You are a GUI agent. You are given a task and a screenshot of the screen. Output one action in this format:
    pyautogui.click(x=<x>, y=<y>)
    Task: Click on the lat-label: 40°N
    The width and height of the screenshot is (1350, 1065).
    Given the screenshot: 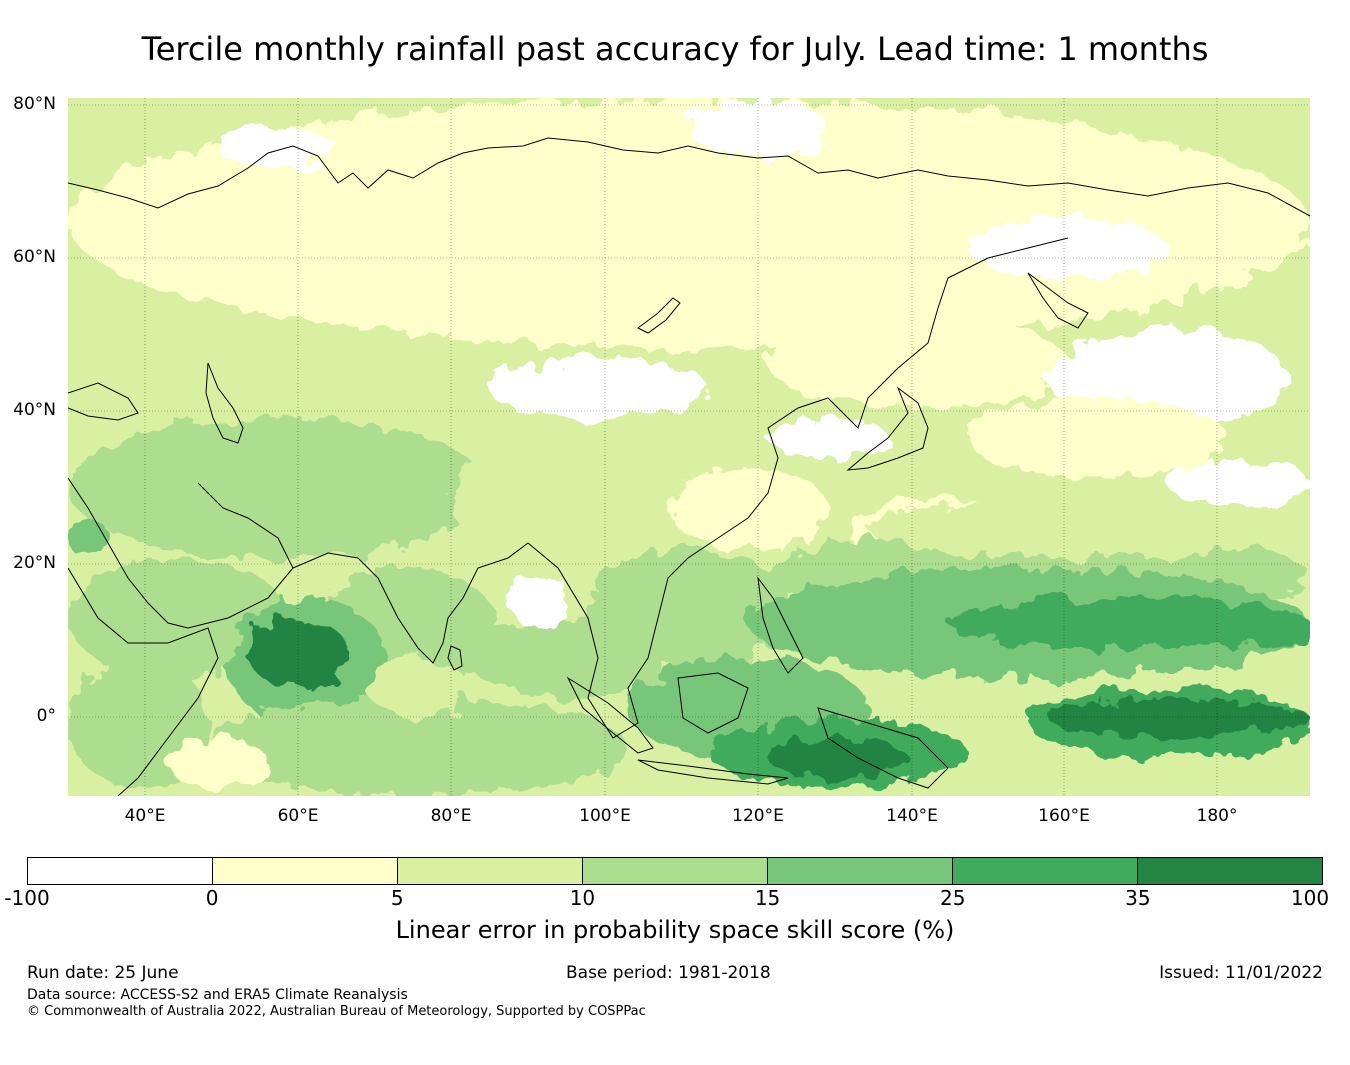 What is the action you would take?
    pyautogui.click(x=34, y=410)
    